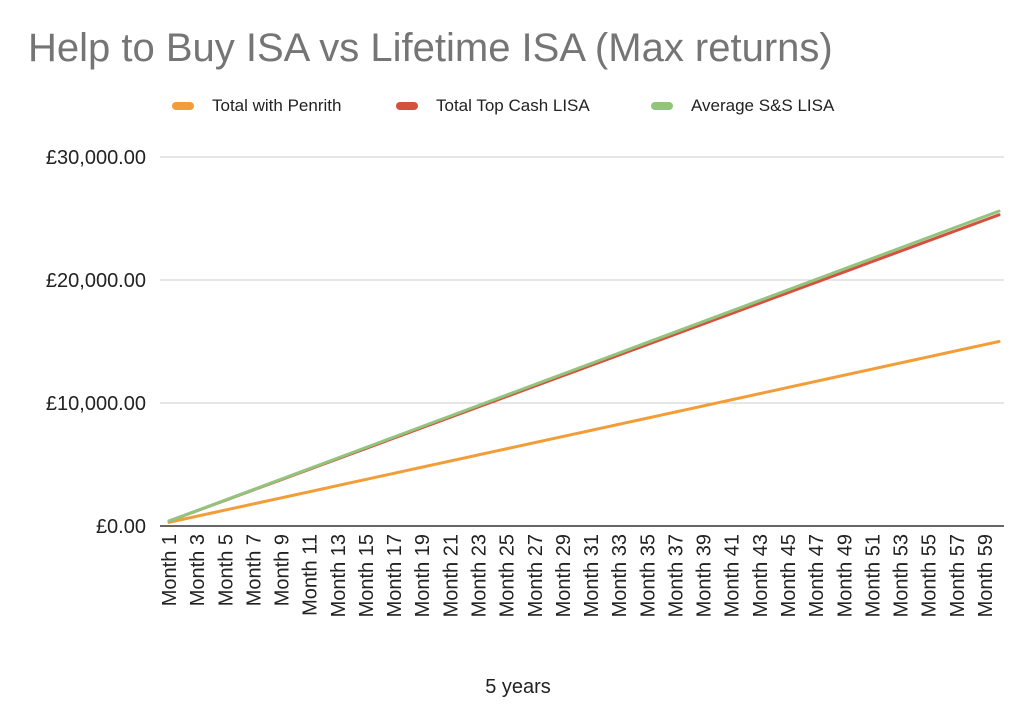  I want to click on x-tick-label: Month 47, so click(817, 575).